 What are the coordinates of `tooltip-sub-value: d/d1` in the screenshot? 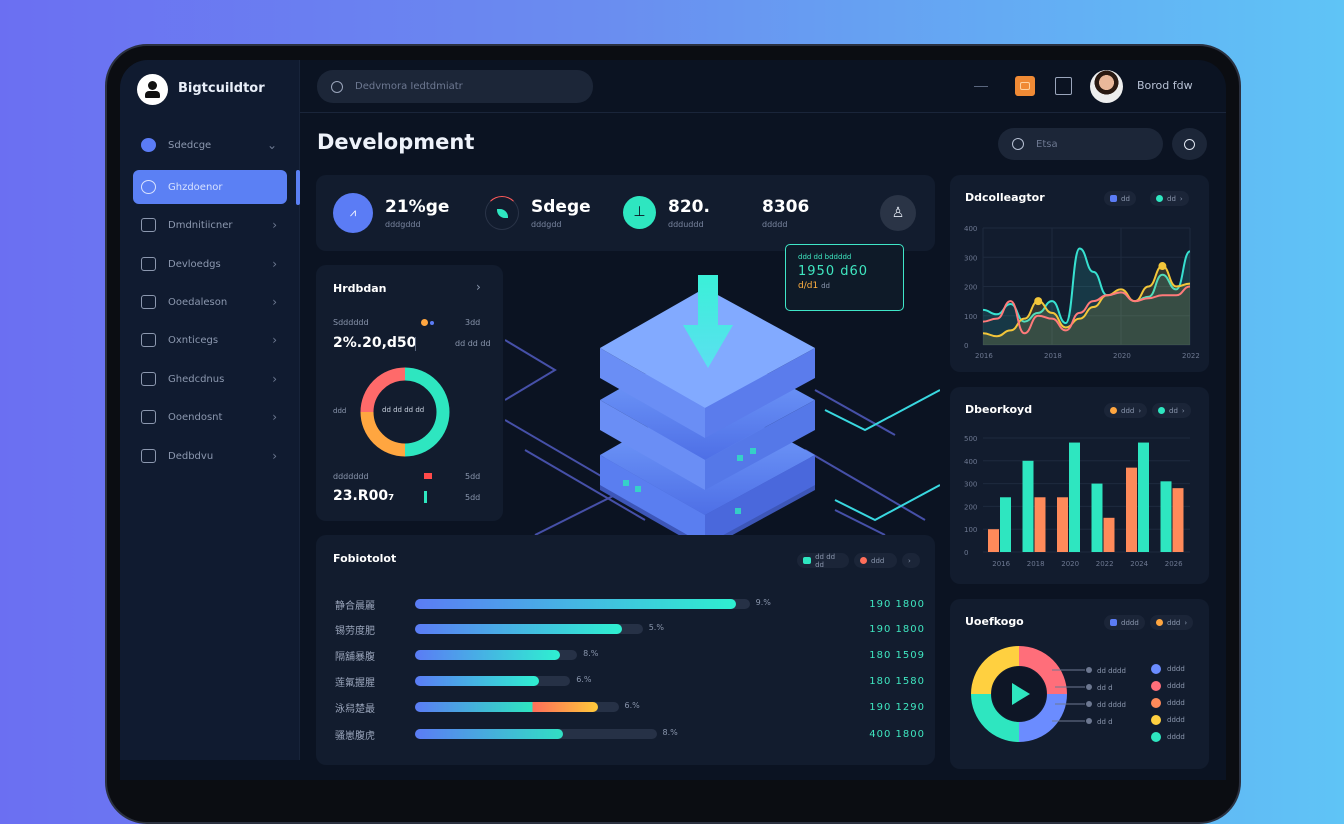 It's located at (808, 286).